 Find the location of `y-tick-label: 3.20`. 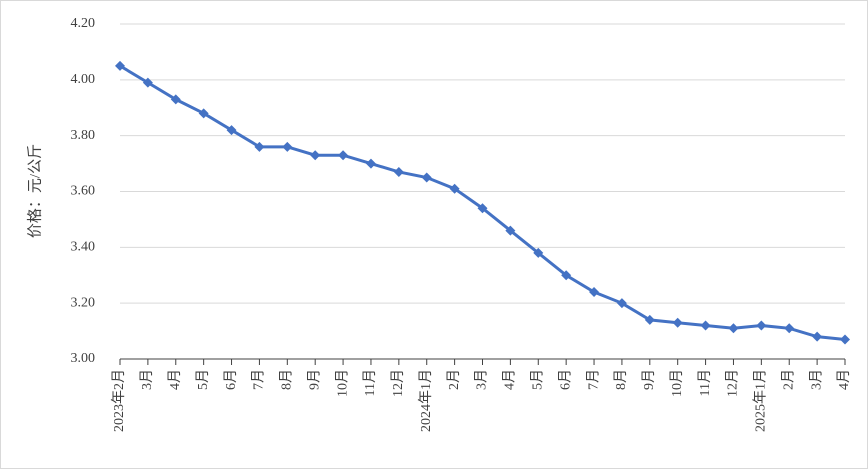

y-tick-label: 3.20 is located at coordinates (83, 302).